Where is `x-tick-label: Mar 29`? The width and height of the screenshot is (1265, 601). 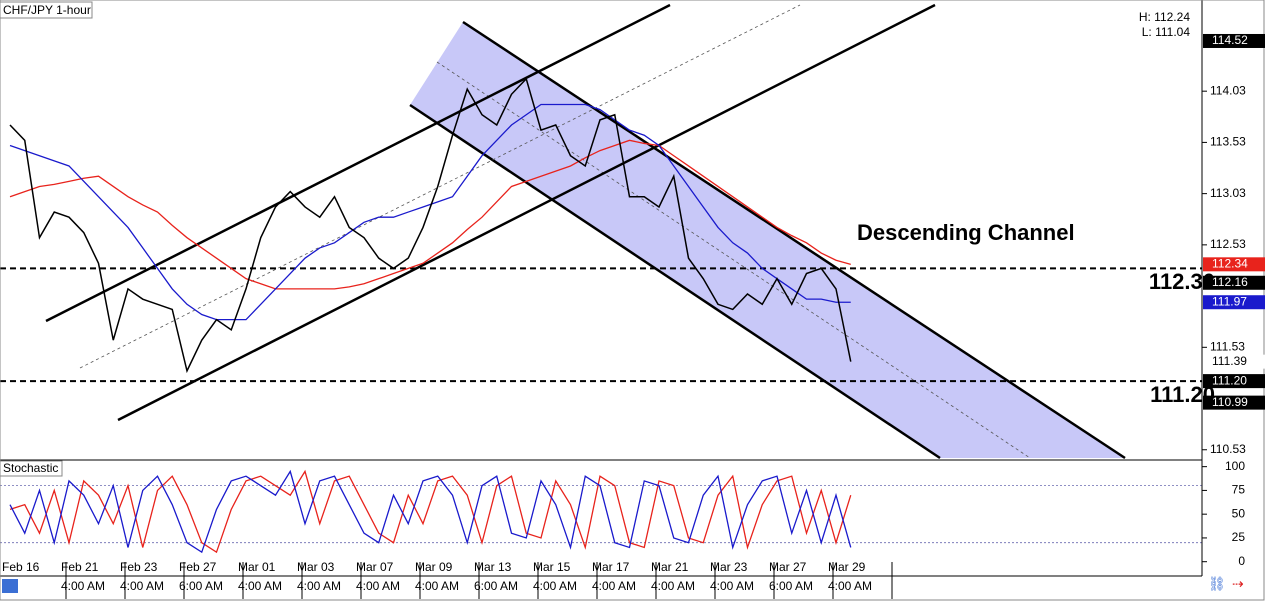 x-tick-label: Mar 29 is located at coordinates (847, 567).